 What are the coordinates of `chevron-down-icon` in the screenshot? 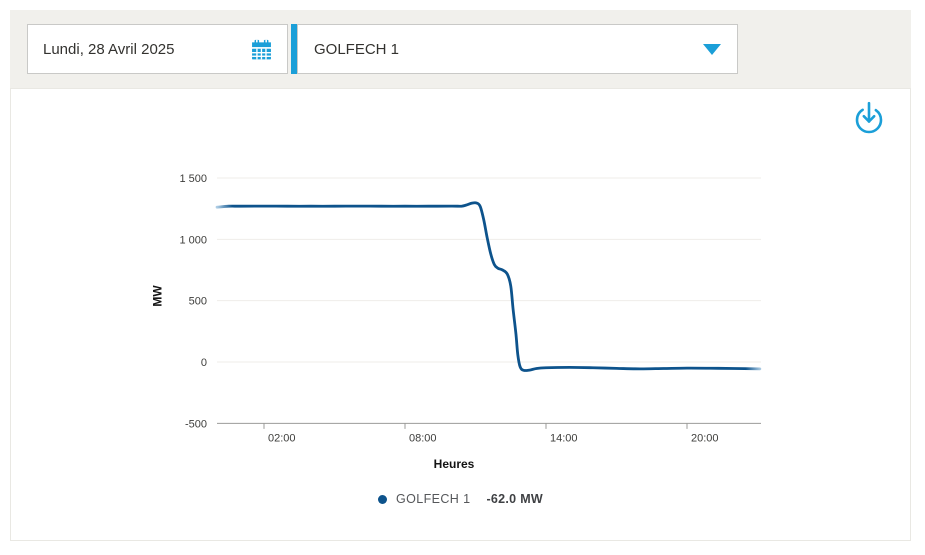 It's located at (712, 49).